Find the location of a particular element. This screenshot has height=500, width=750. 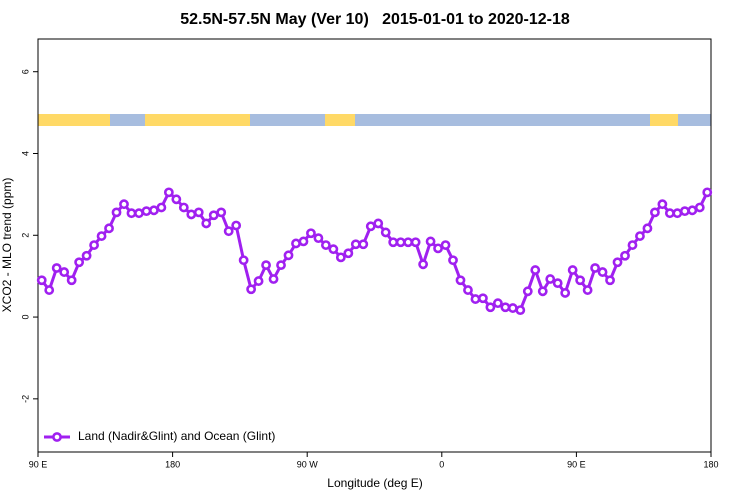

legend-label: Land (Nadir&Glint) and Ocean (Glint) is located at coordinates (176, 436).